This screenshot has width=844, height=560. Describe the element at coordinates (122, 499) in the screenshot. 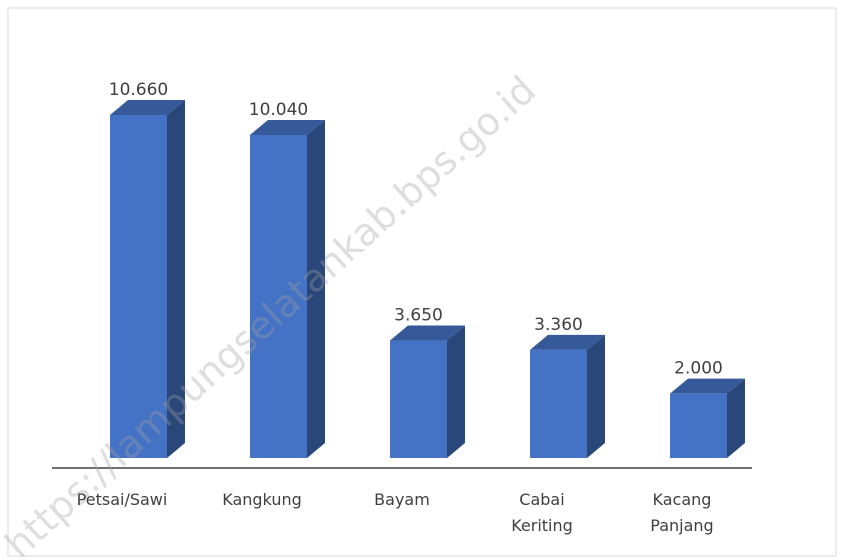

I see `x-tick-label: Petsai/Sawi` at that location.